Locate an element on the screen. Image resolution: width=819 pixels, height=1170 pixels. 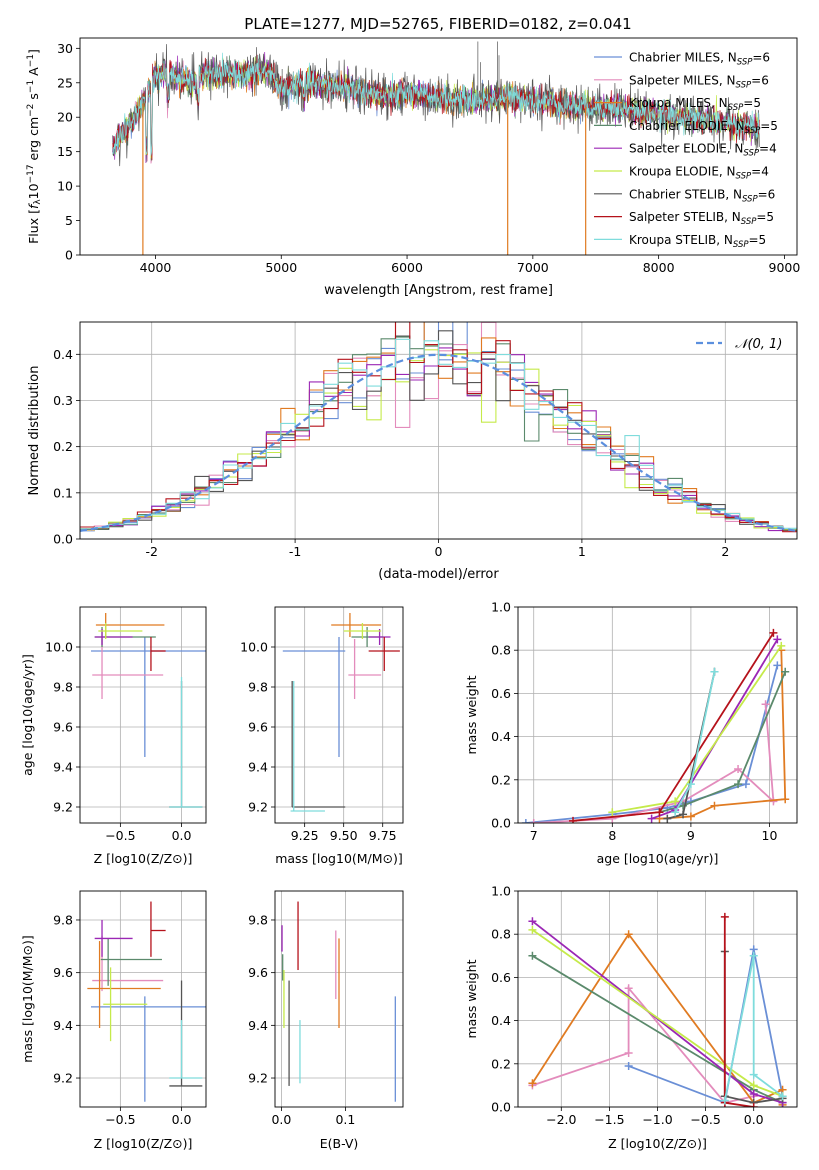
normal-reference-curve is located at coordinates (438, 442).